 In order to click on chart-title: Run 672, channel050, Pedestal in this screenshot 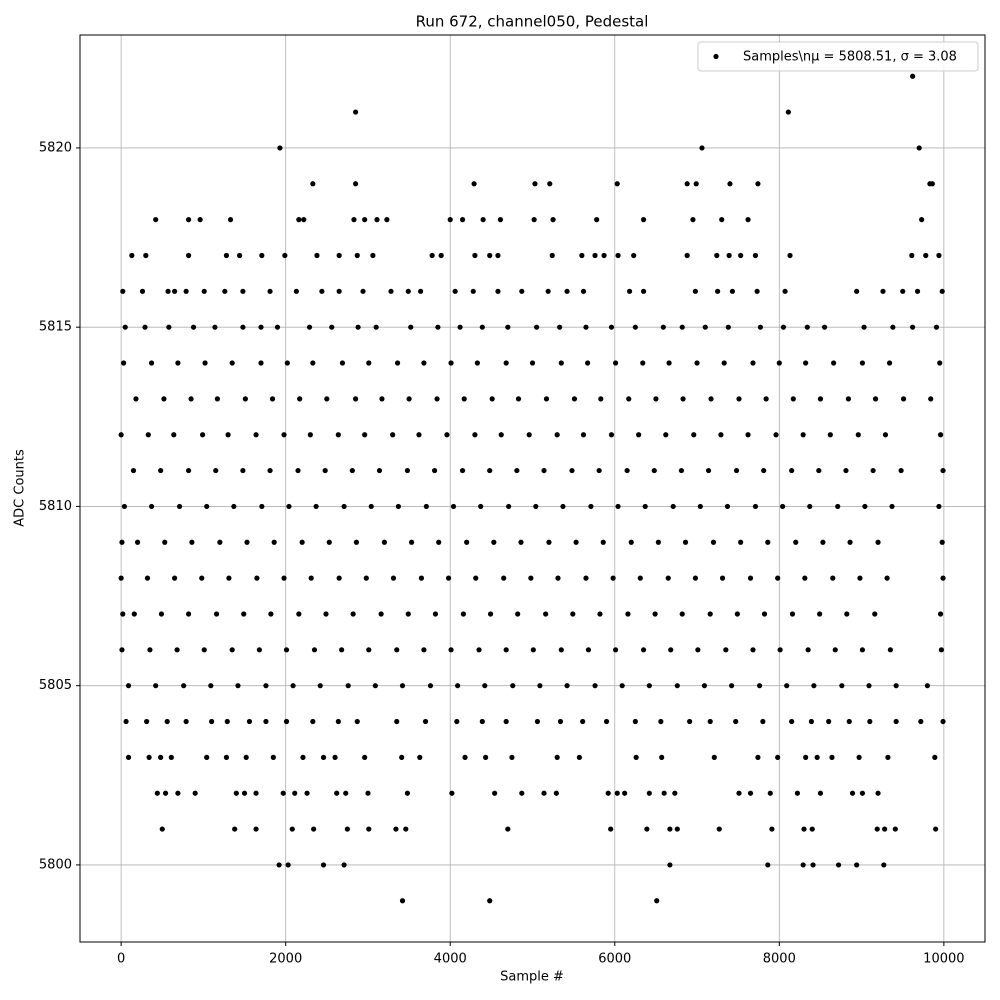, I will do `click(532, 22)`.